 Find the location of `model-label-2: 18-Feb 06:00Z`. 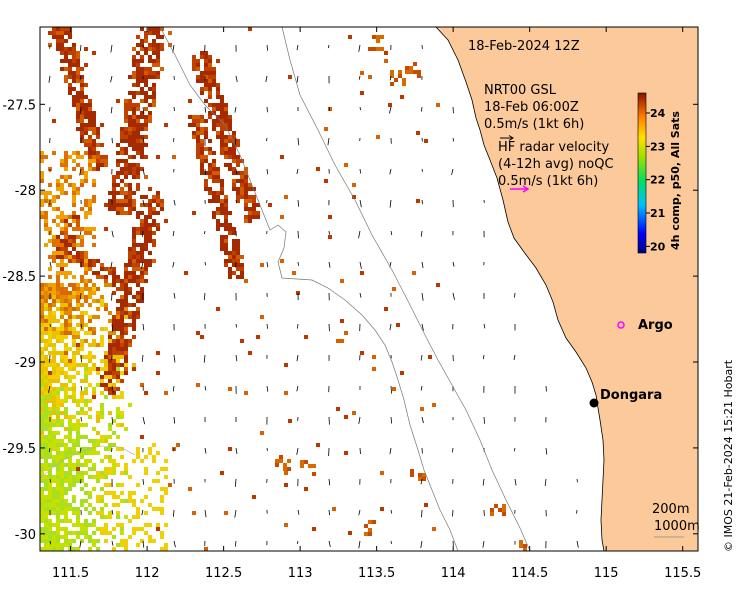

model-label-2: 18-Feb 06:00Z is located at coordinates (531, 107).